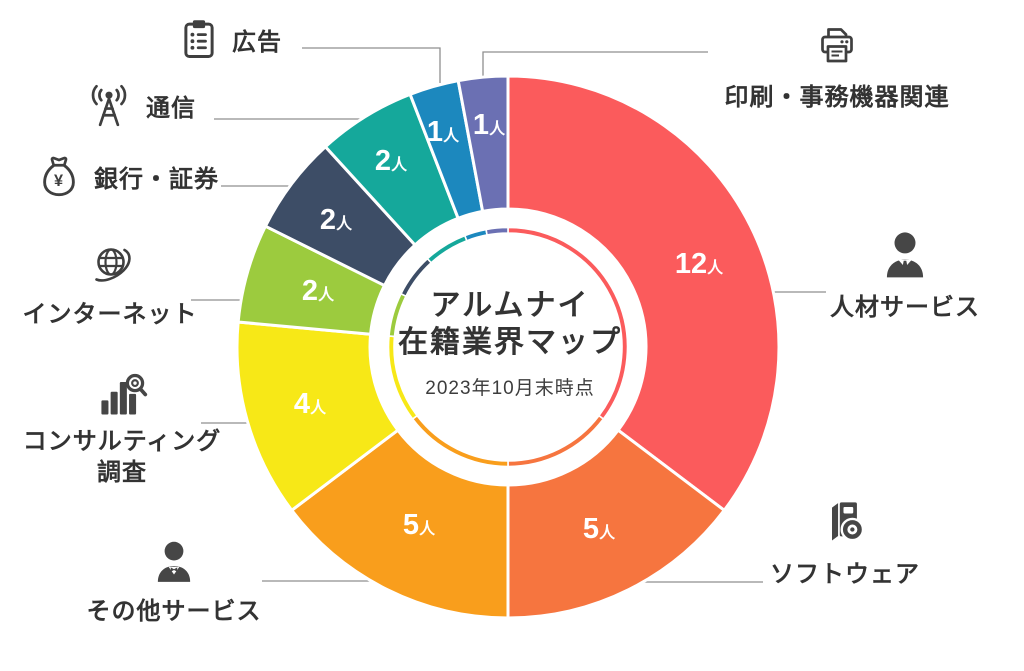 The height and width of the screenshot is (671, 1024). What do you see at coordinates (109, 105) in the screenshot?
I see `antenna-icon` at bounding box center [109, 105].